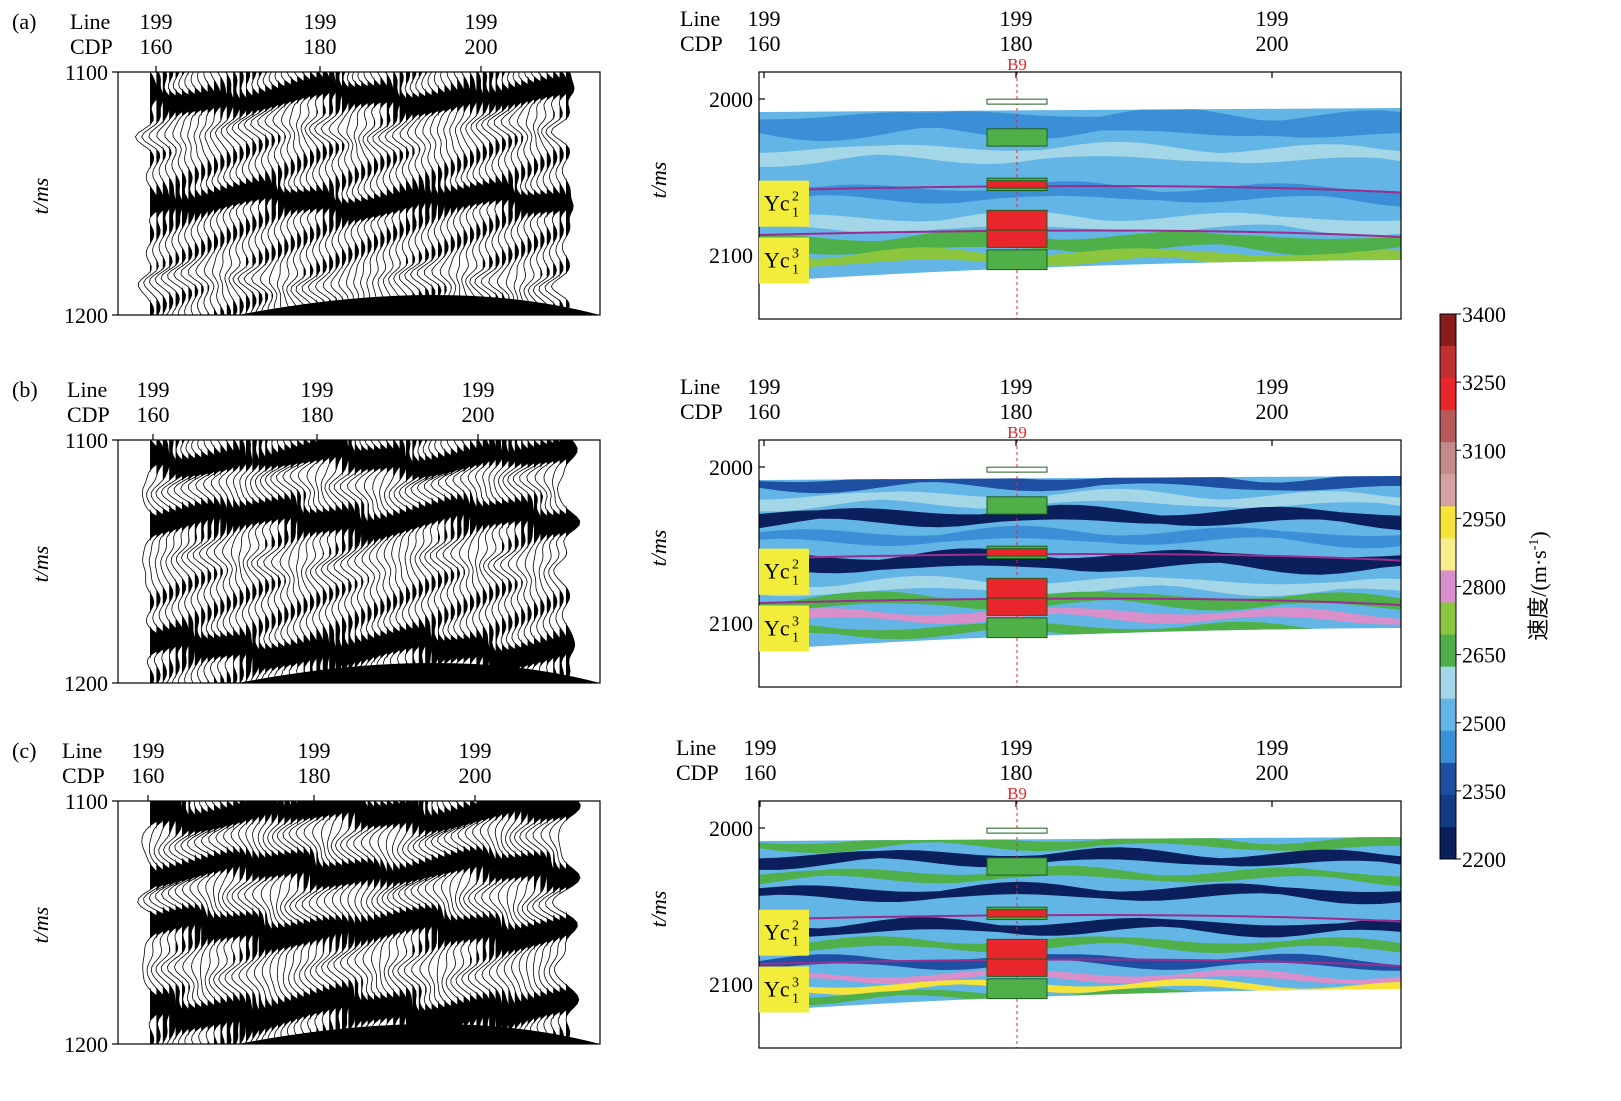 The width and height of the screenshot is (1621, 1101). Describe the element at coordinates (86, 315) in the screenshot. I see `seismic-ytick-label: 1200` at that location.